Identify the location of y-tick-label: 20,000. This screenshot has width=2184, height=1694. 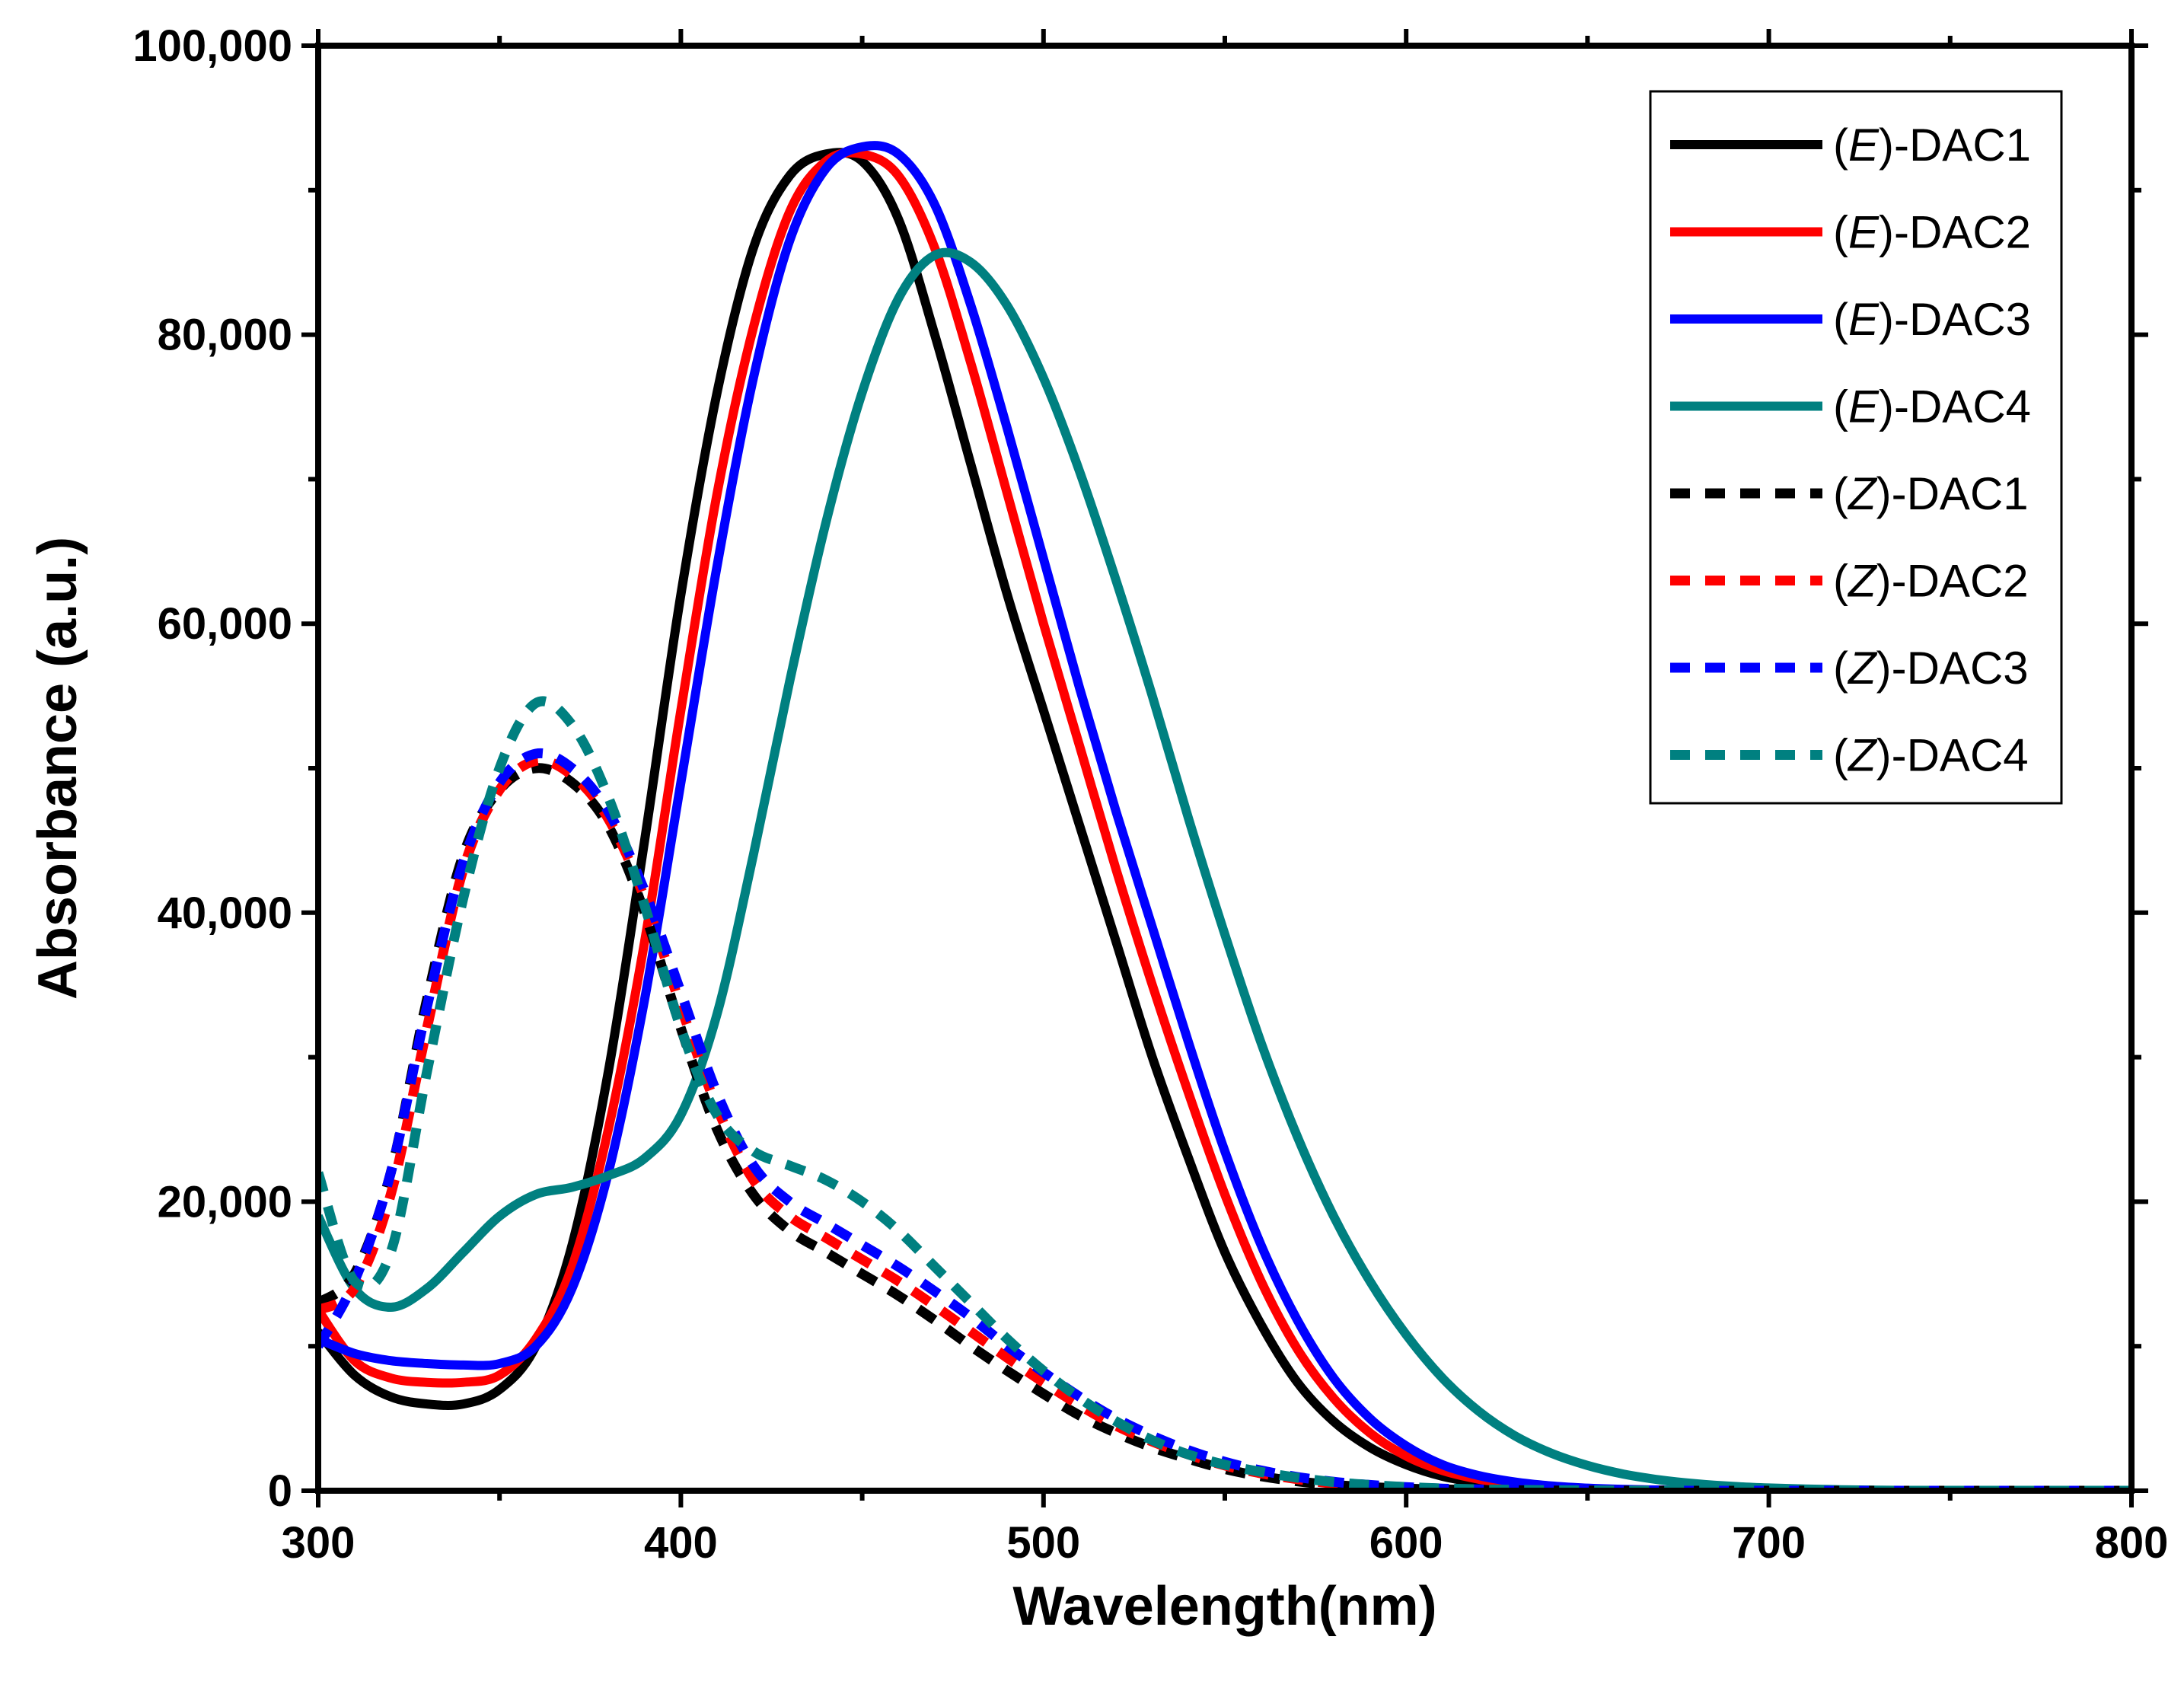
(225, 1202).